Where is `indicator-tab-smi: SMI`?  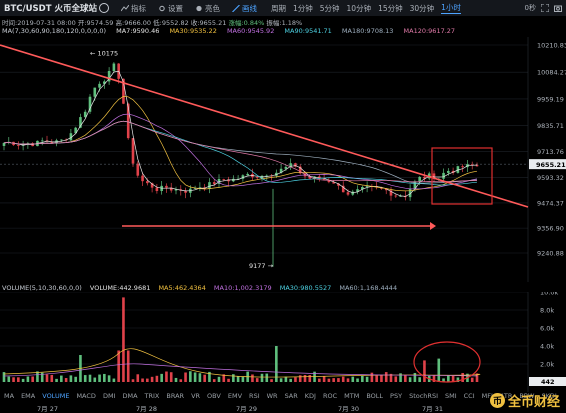 indicator-tab-smi: SMI is located at coordinates (450, 396).